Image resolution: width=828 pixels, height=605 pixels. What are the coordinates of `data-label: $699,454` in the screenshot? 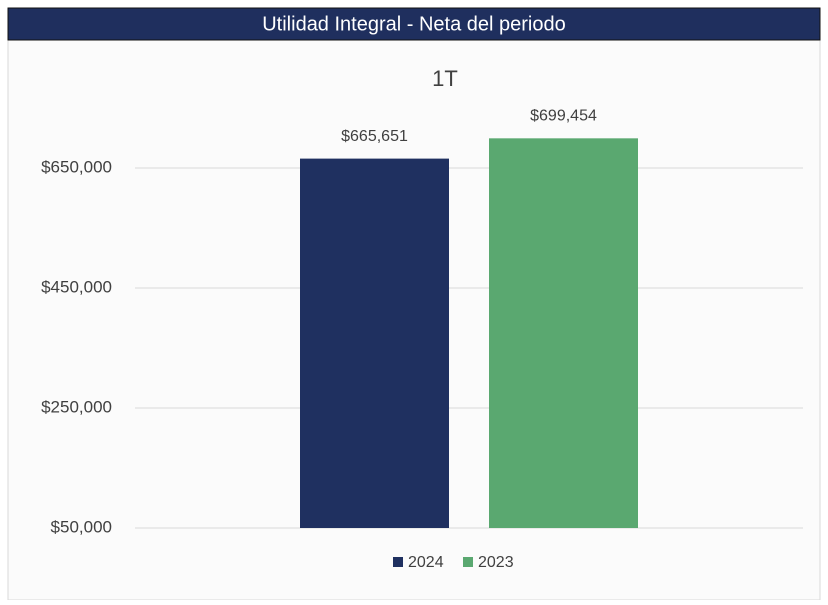 It's located at (563, 116).